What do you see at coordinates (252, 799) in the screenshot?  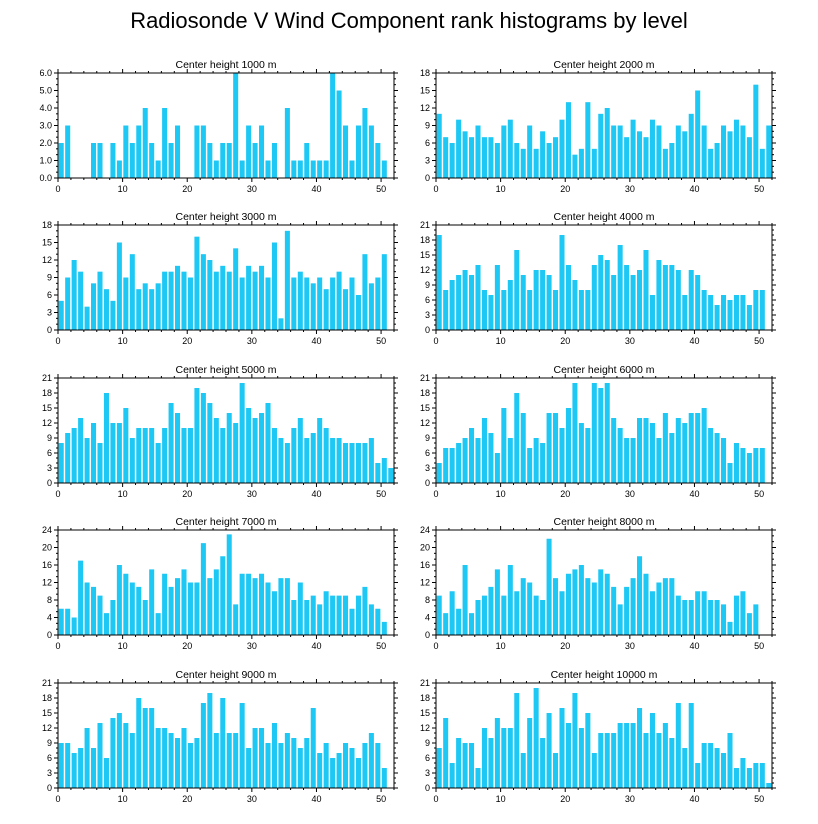 I see `x-tick-label: 30` at bounding box center [252, 799].